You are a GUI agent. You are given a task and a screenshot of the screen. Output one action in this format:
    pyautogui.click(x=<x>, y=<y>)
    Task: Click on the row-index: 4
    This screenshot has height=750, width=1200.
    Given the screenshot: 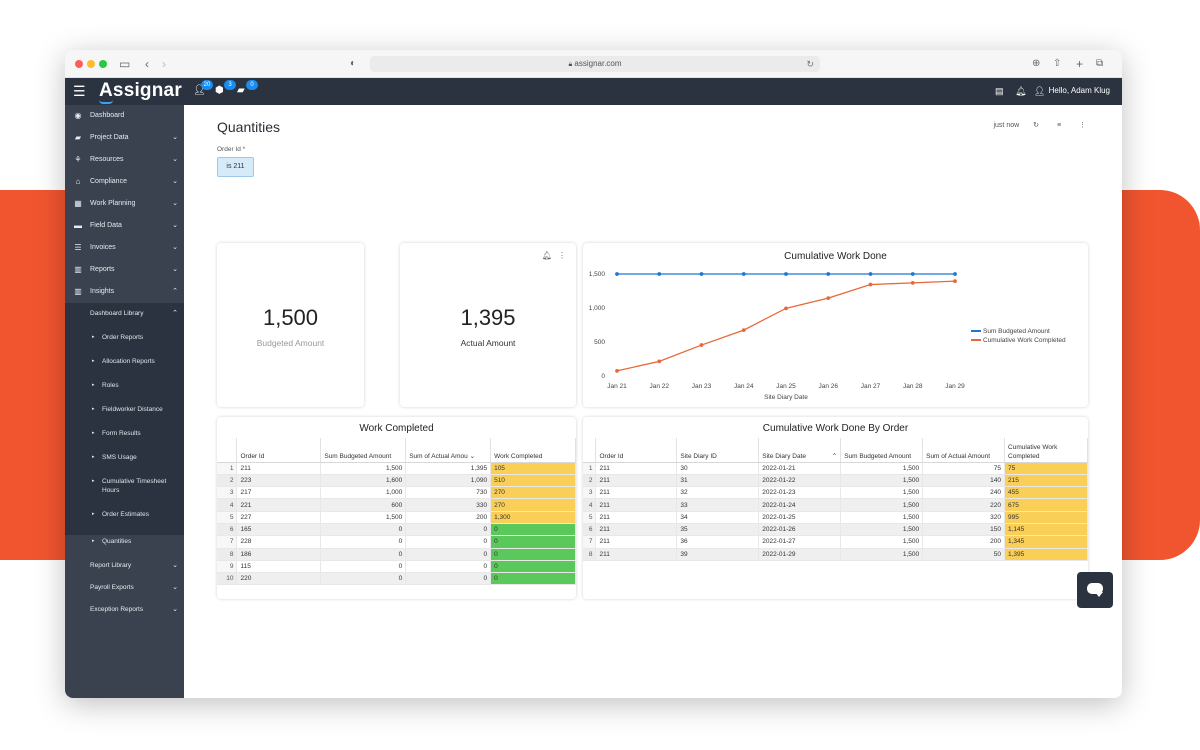 What is the action you would take?
    pyautogui.click(x=227, y=505)
    